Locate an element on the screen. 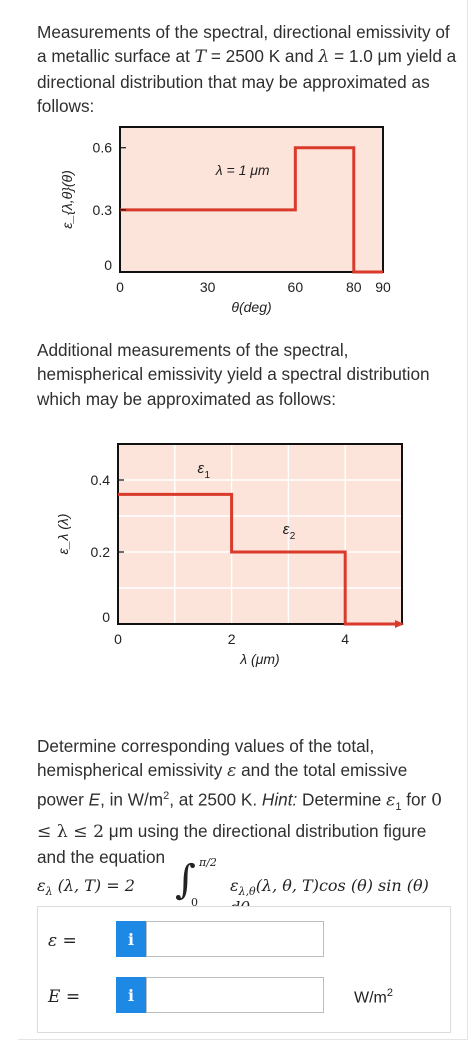 Image resolution: width=474 pixels, height=1047 pixels. series-label-subscript: 1 is located at coordinates (208, 475).